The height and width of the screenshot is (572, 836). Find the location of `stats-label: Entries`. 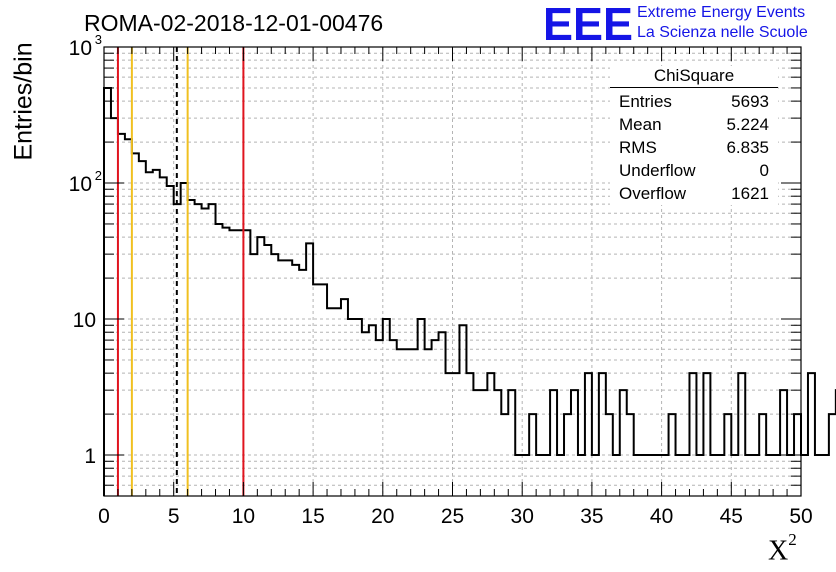

stats-label: Entries is located at coordinates (645, 101).